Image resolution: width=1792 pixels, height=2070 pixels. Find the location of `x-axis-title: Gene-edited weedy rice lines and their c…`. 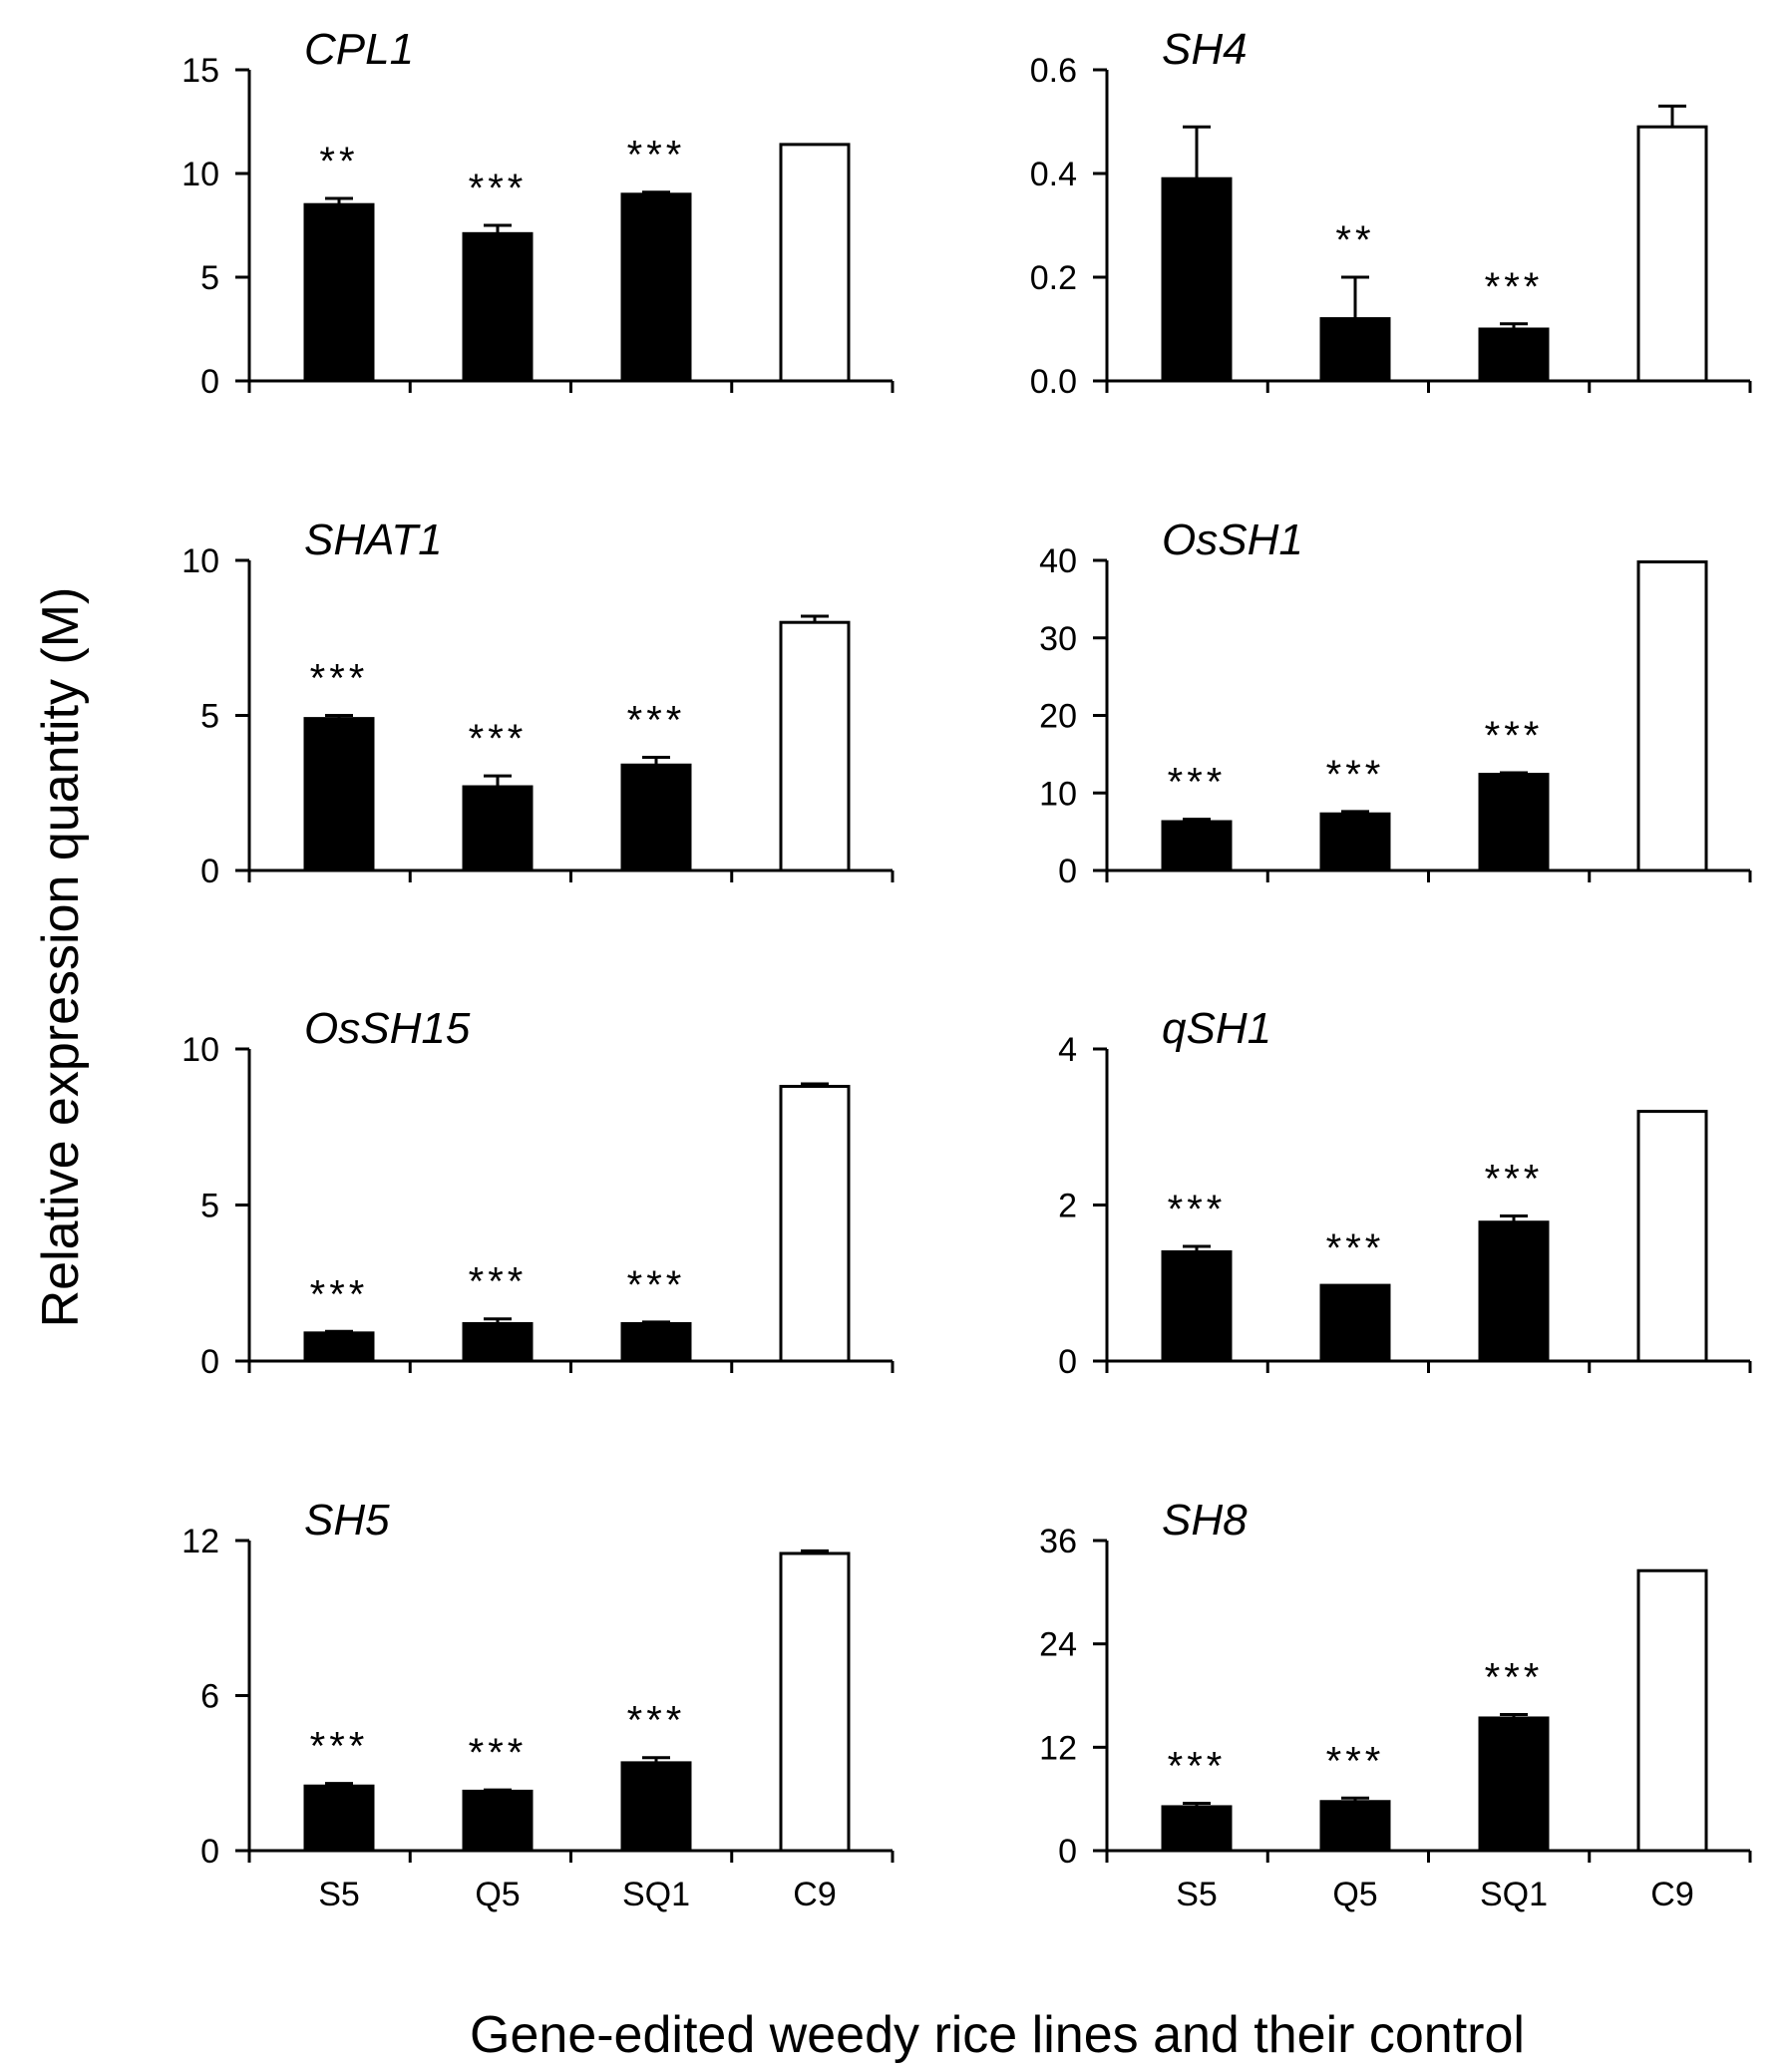

x-axis-title: Gene-edited weedy rice lines and their c… is located at coordinates (997, 2035).